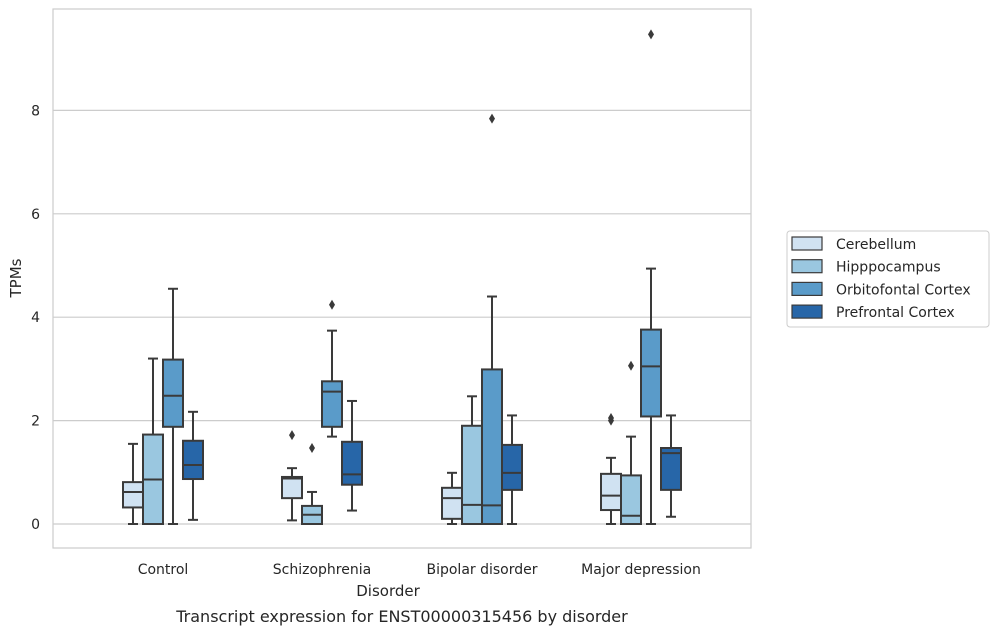 The width and height of the screenshot is (999, 634). Describe the element at coordinates (16, 278) in the screenshot. I see `y-axis-label: TPMs` at that location.